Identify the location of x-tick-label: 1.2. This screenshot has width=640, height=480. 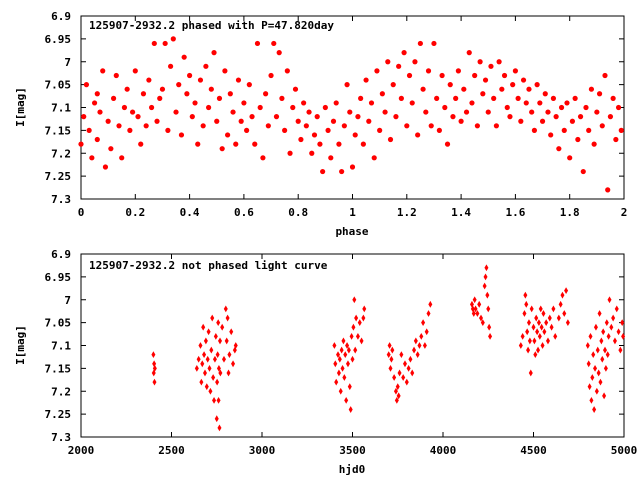
(407, 212).